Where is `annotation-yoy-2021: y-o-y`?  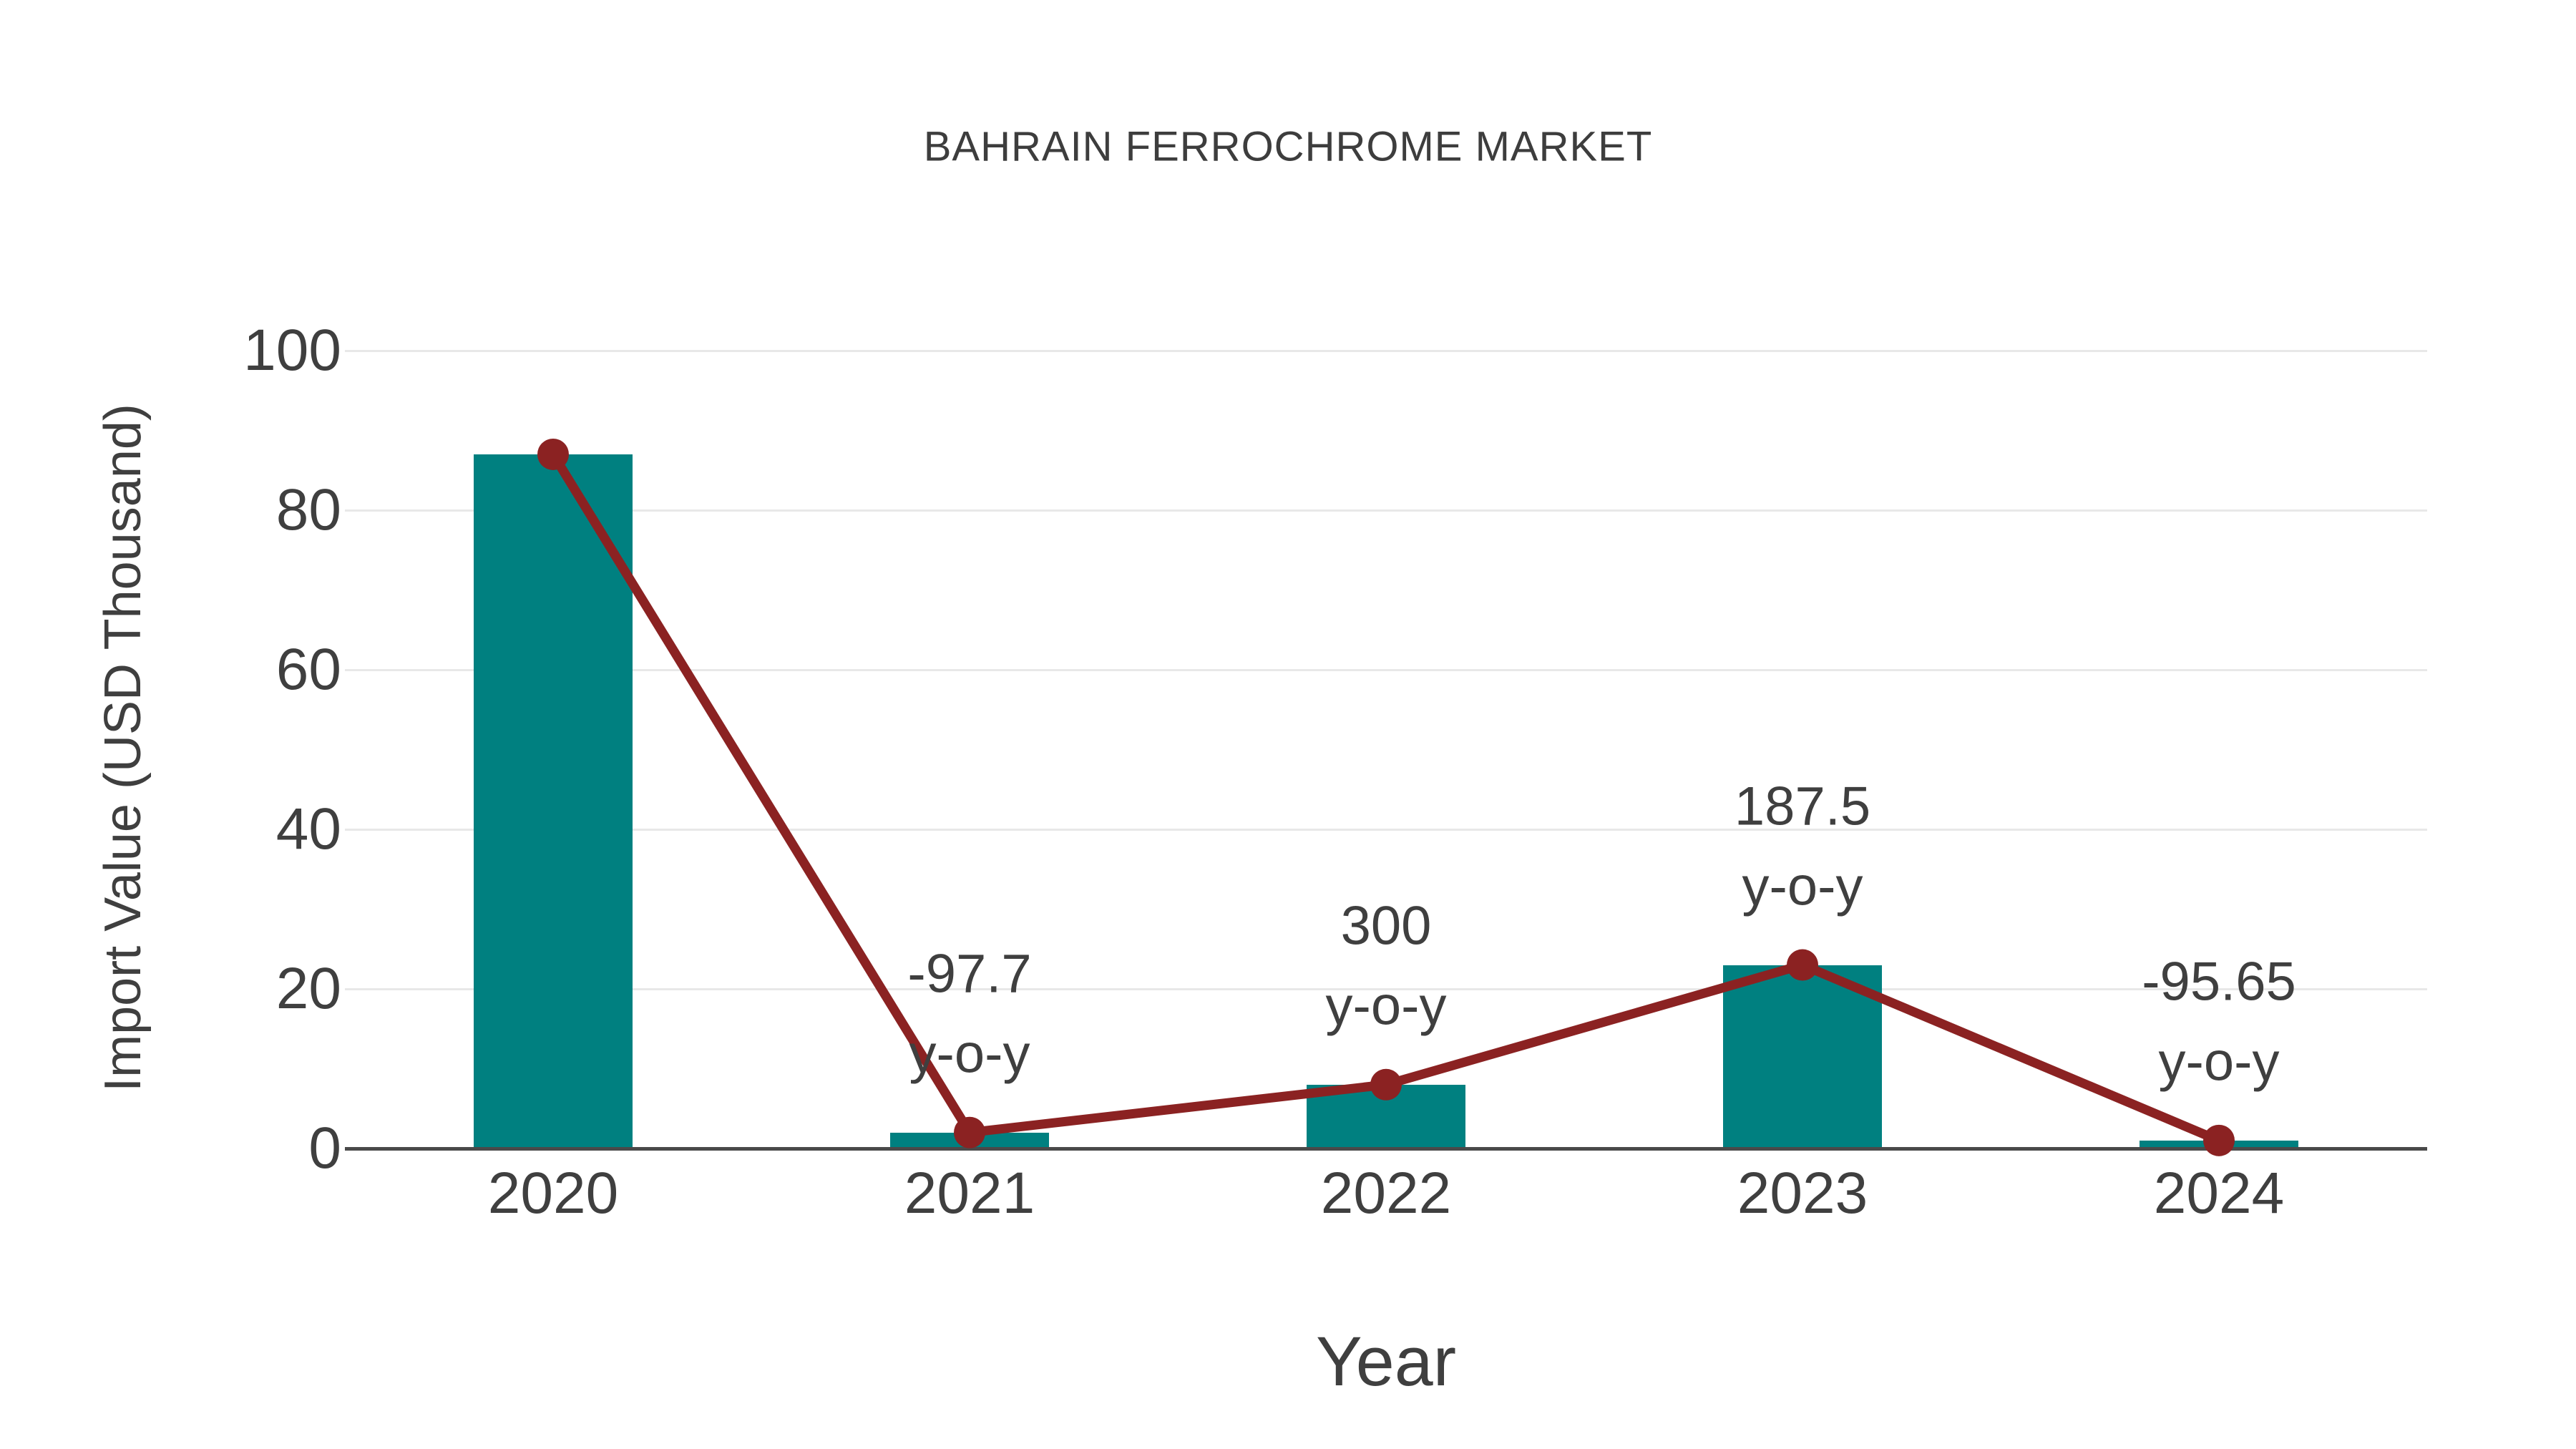
annotation-yoy-2021: y-o-y is located at coordinates (969, 1054).